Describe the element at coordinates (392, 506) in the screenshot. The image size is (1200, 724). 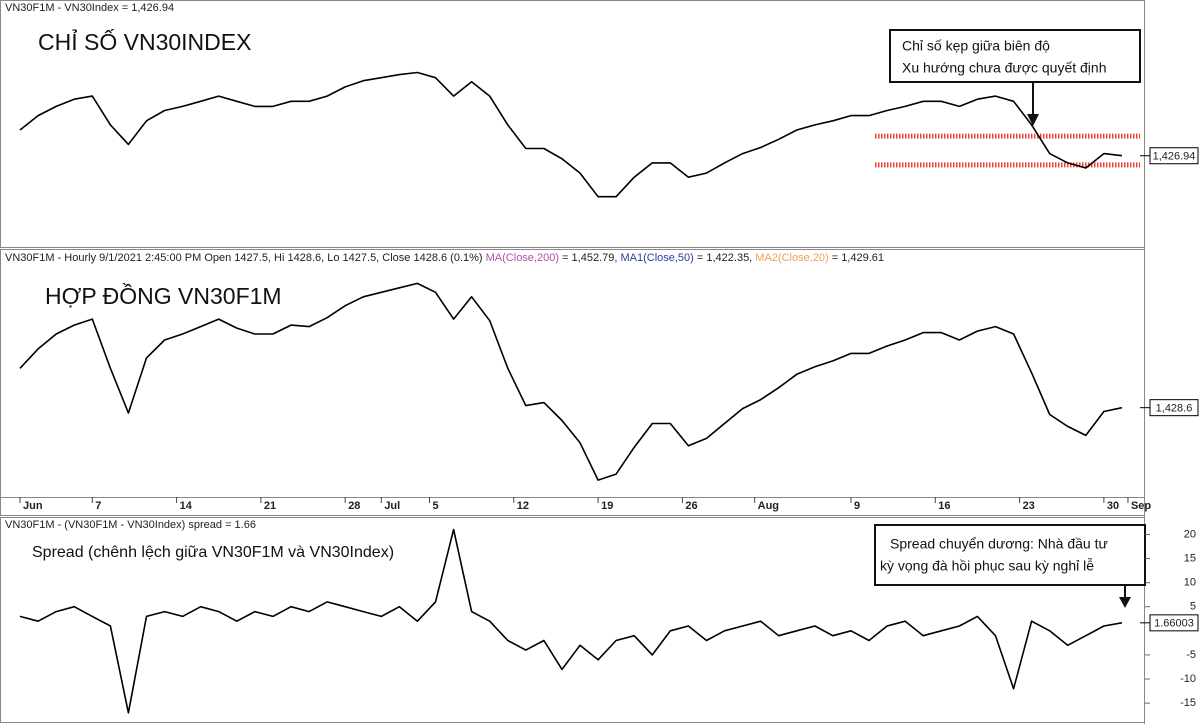
I see `x-tick-label: Jul` at that location.